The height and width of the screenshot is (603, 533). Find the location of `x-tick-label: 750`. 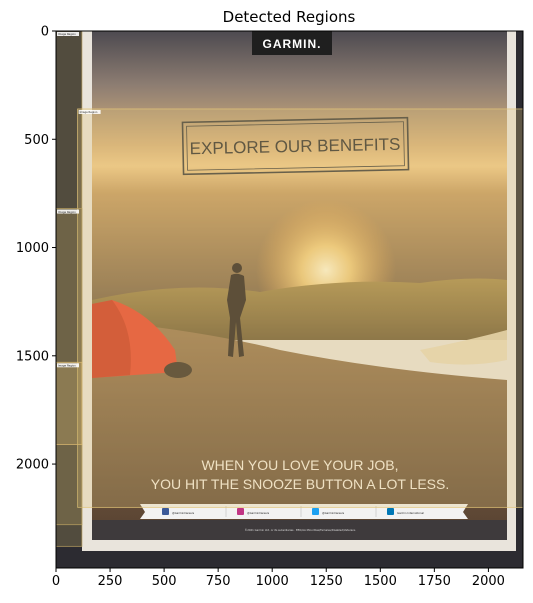

x-tick-label: 750 is located at coordinates (218, 581).